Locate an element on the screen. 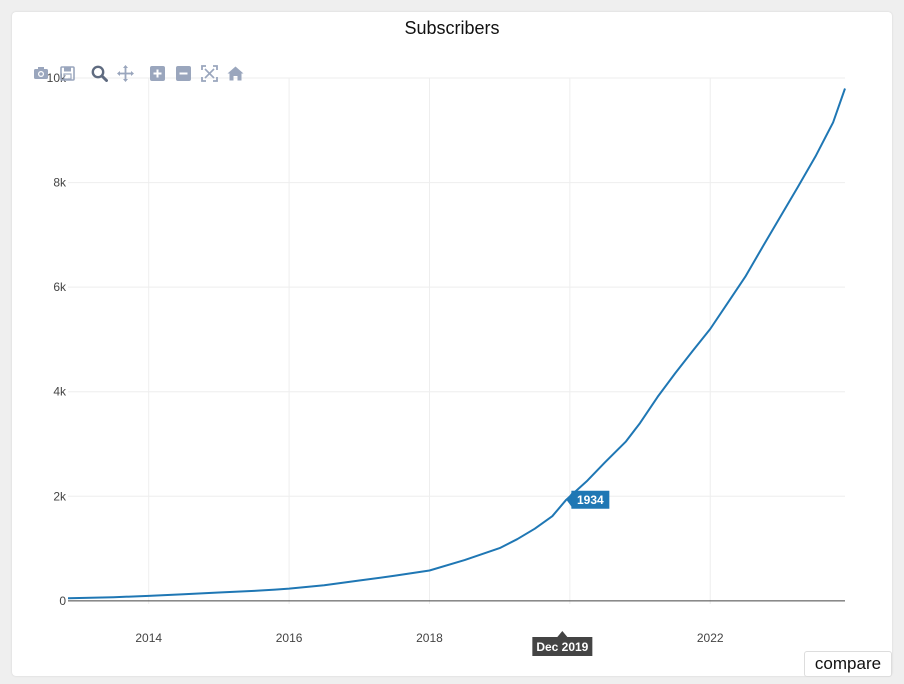 The width and height of the screenshot is (904, 684). hover-value-label: 1934 is located at coordinates (590, 500).